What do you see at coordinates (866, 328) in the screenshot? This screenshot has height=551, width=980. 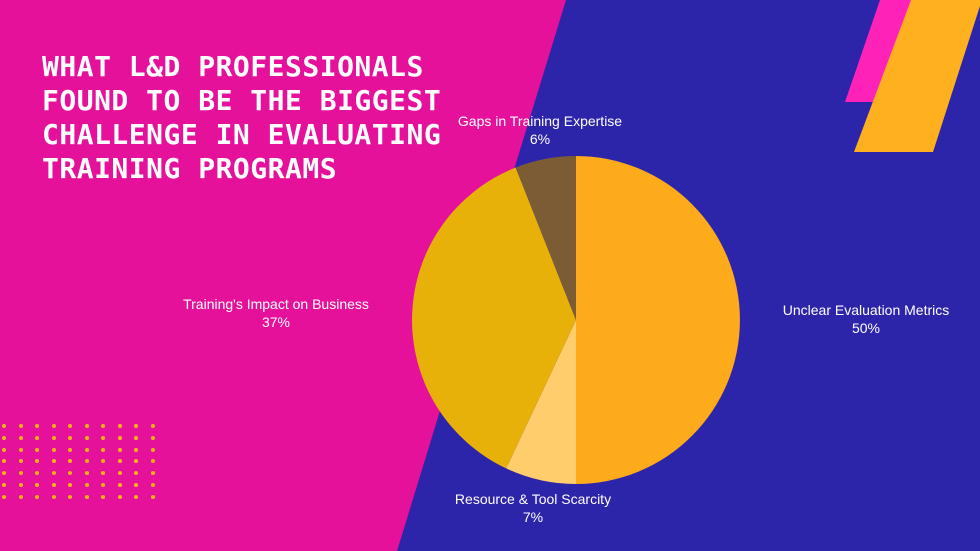 I see `slice-value: 50%` at bounding box center [866, 328].